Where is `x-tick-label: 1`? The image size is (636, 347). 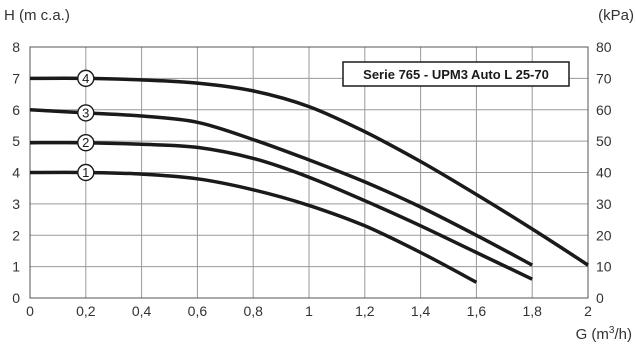
x-tick-label: 1 is located at coordinates (309, 311).